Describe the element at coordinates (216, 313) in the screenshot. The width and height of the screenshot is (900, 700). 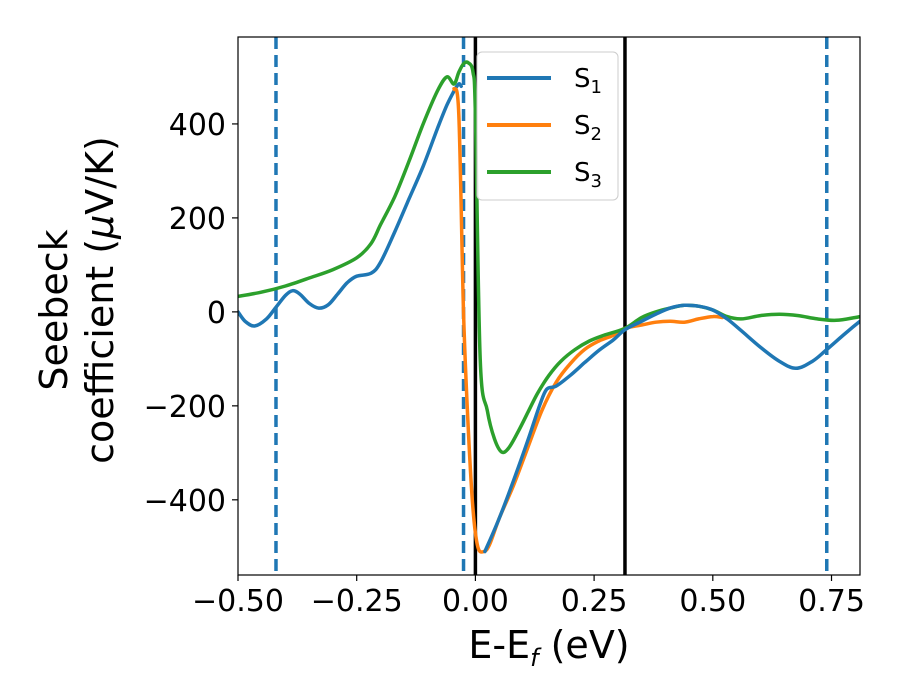
I see `y-tick-label: 0` at that location.